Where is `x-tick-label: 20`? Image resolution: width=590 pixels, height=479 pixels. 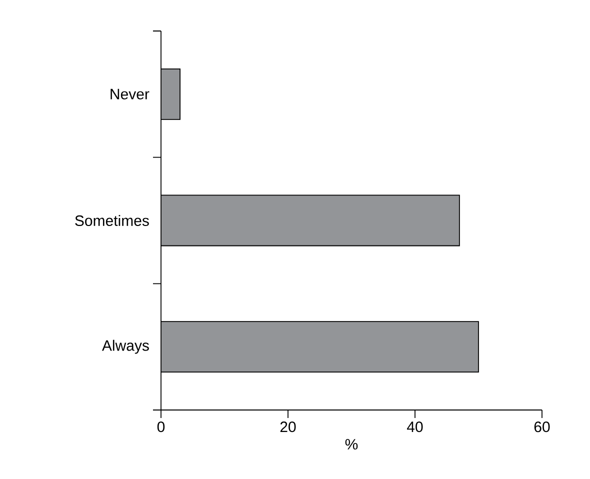
x-tick-label: 20 is located at coordinates (288, 427).